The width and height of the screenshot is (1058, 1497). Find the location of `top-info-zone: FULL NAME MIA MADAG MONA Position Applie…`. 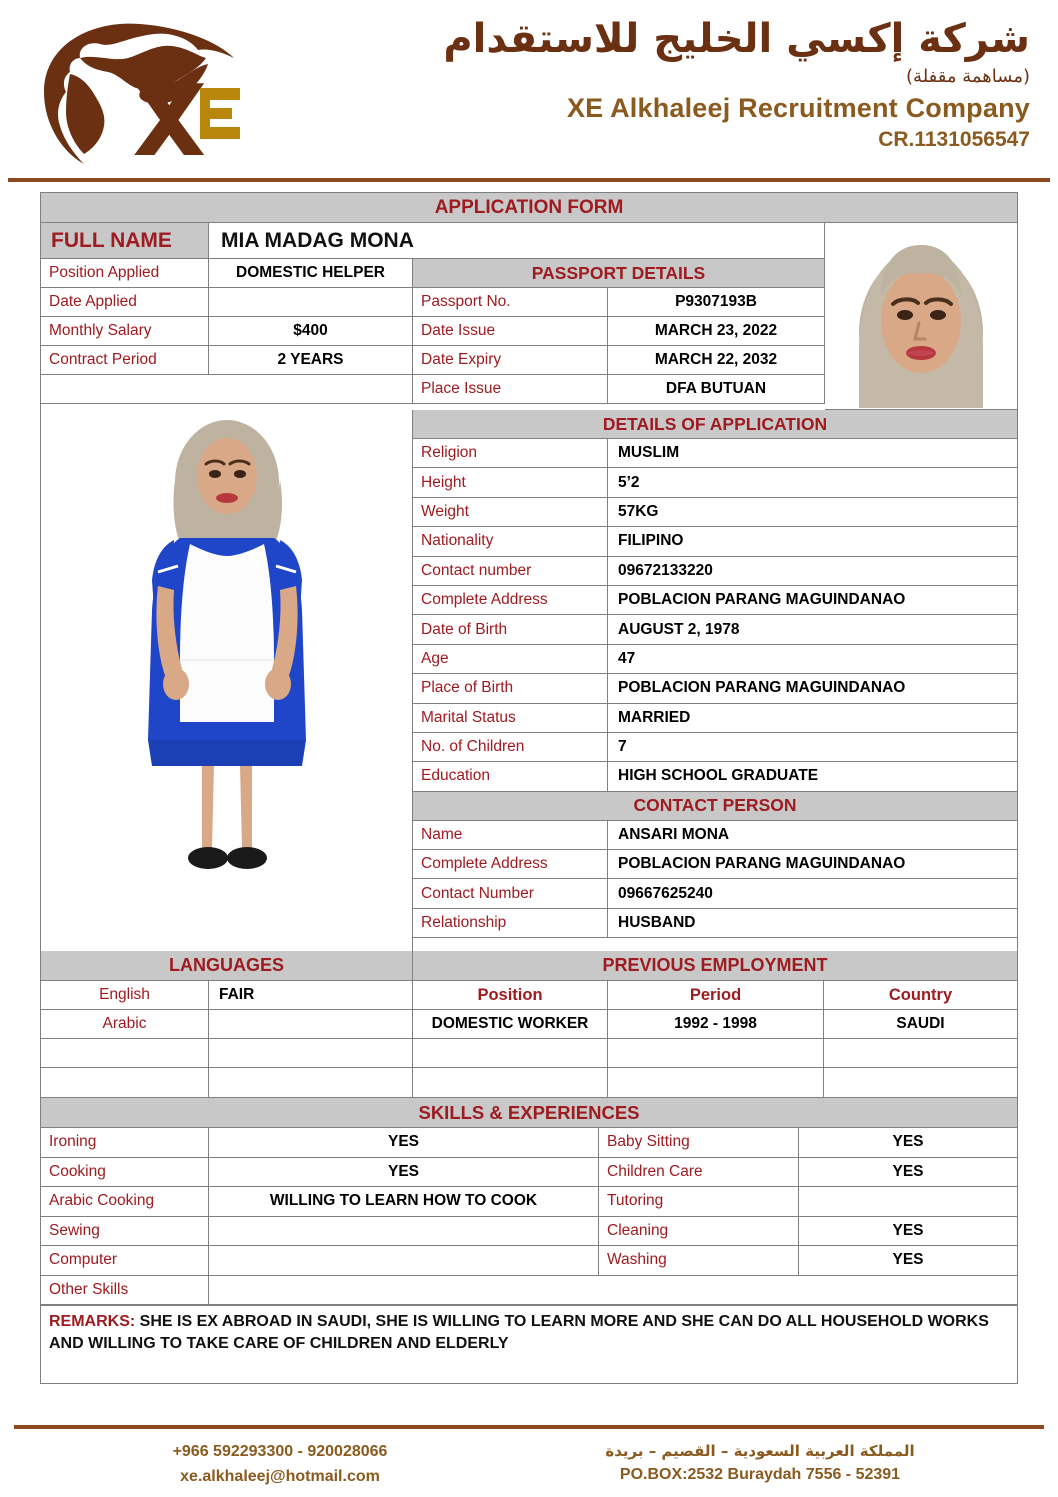

top-info-zone: FULL NAME MIA MADAG MONA Position Applie… is located at coordinates (529, 316).